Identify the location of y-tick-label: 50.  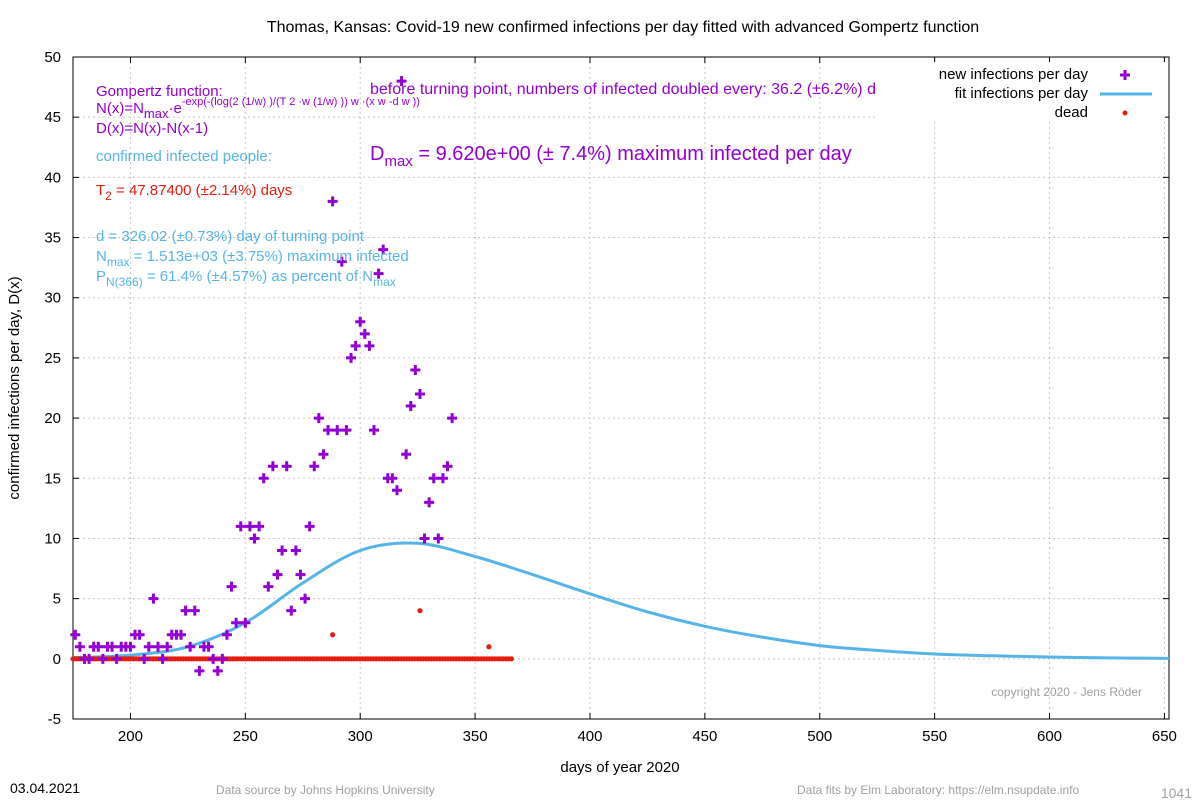
(52, 57).